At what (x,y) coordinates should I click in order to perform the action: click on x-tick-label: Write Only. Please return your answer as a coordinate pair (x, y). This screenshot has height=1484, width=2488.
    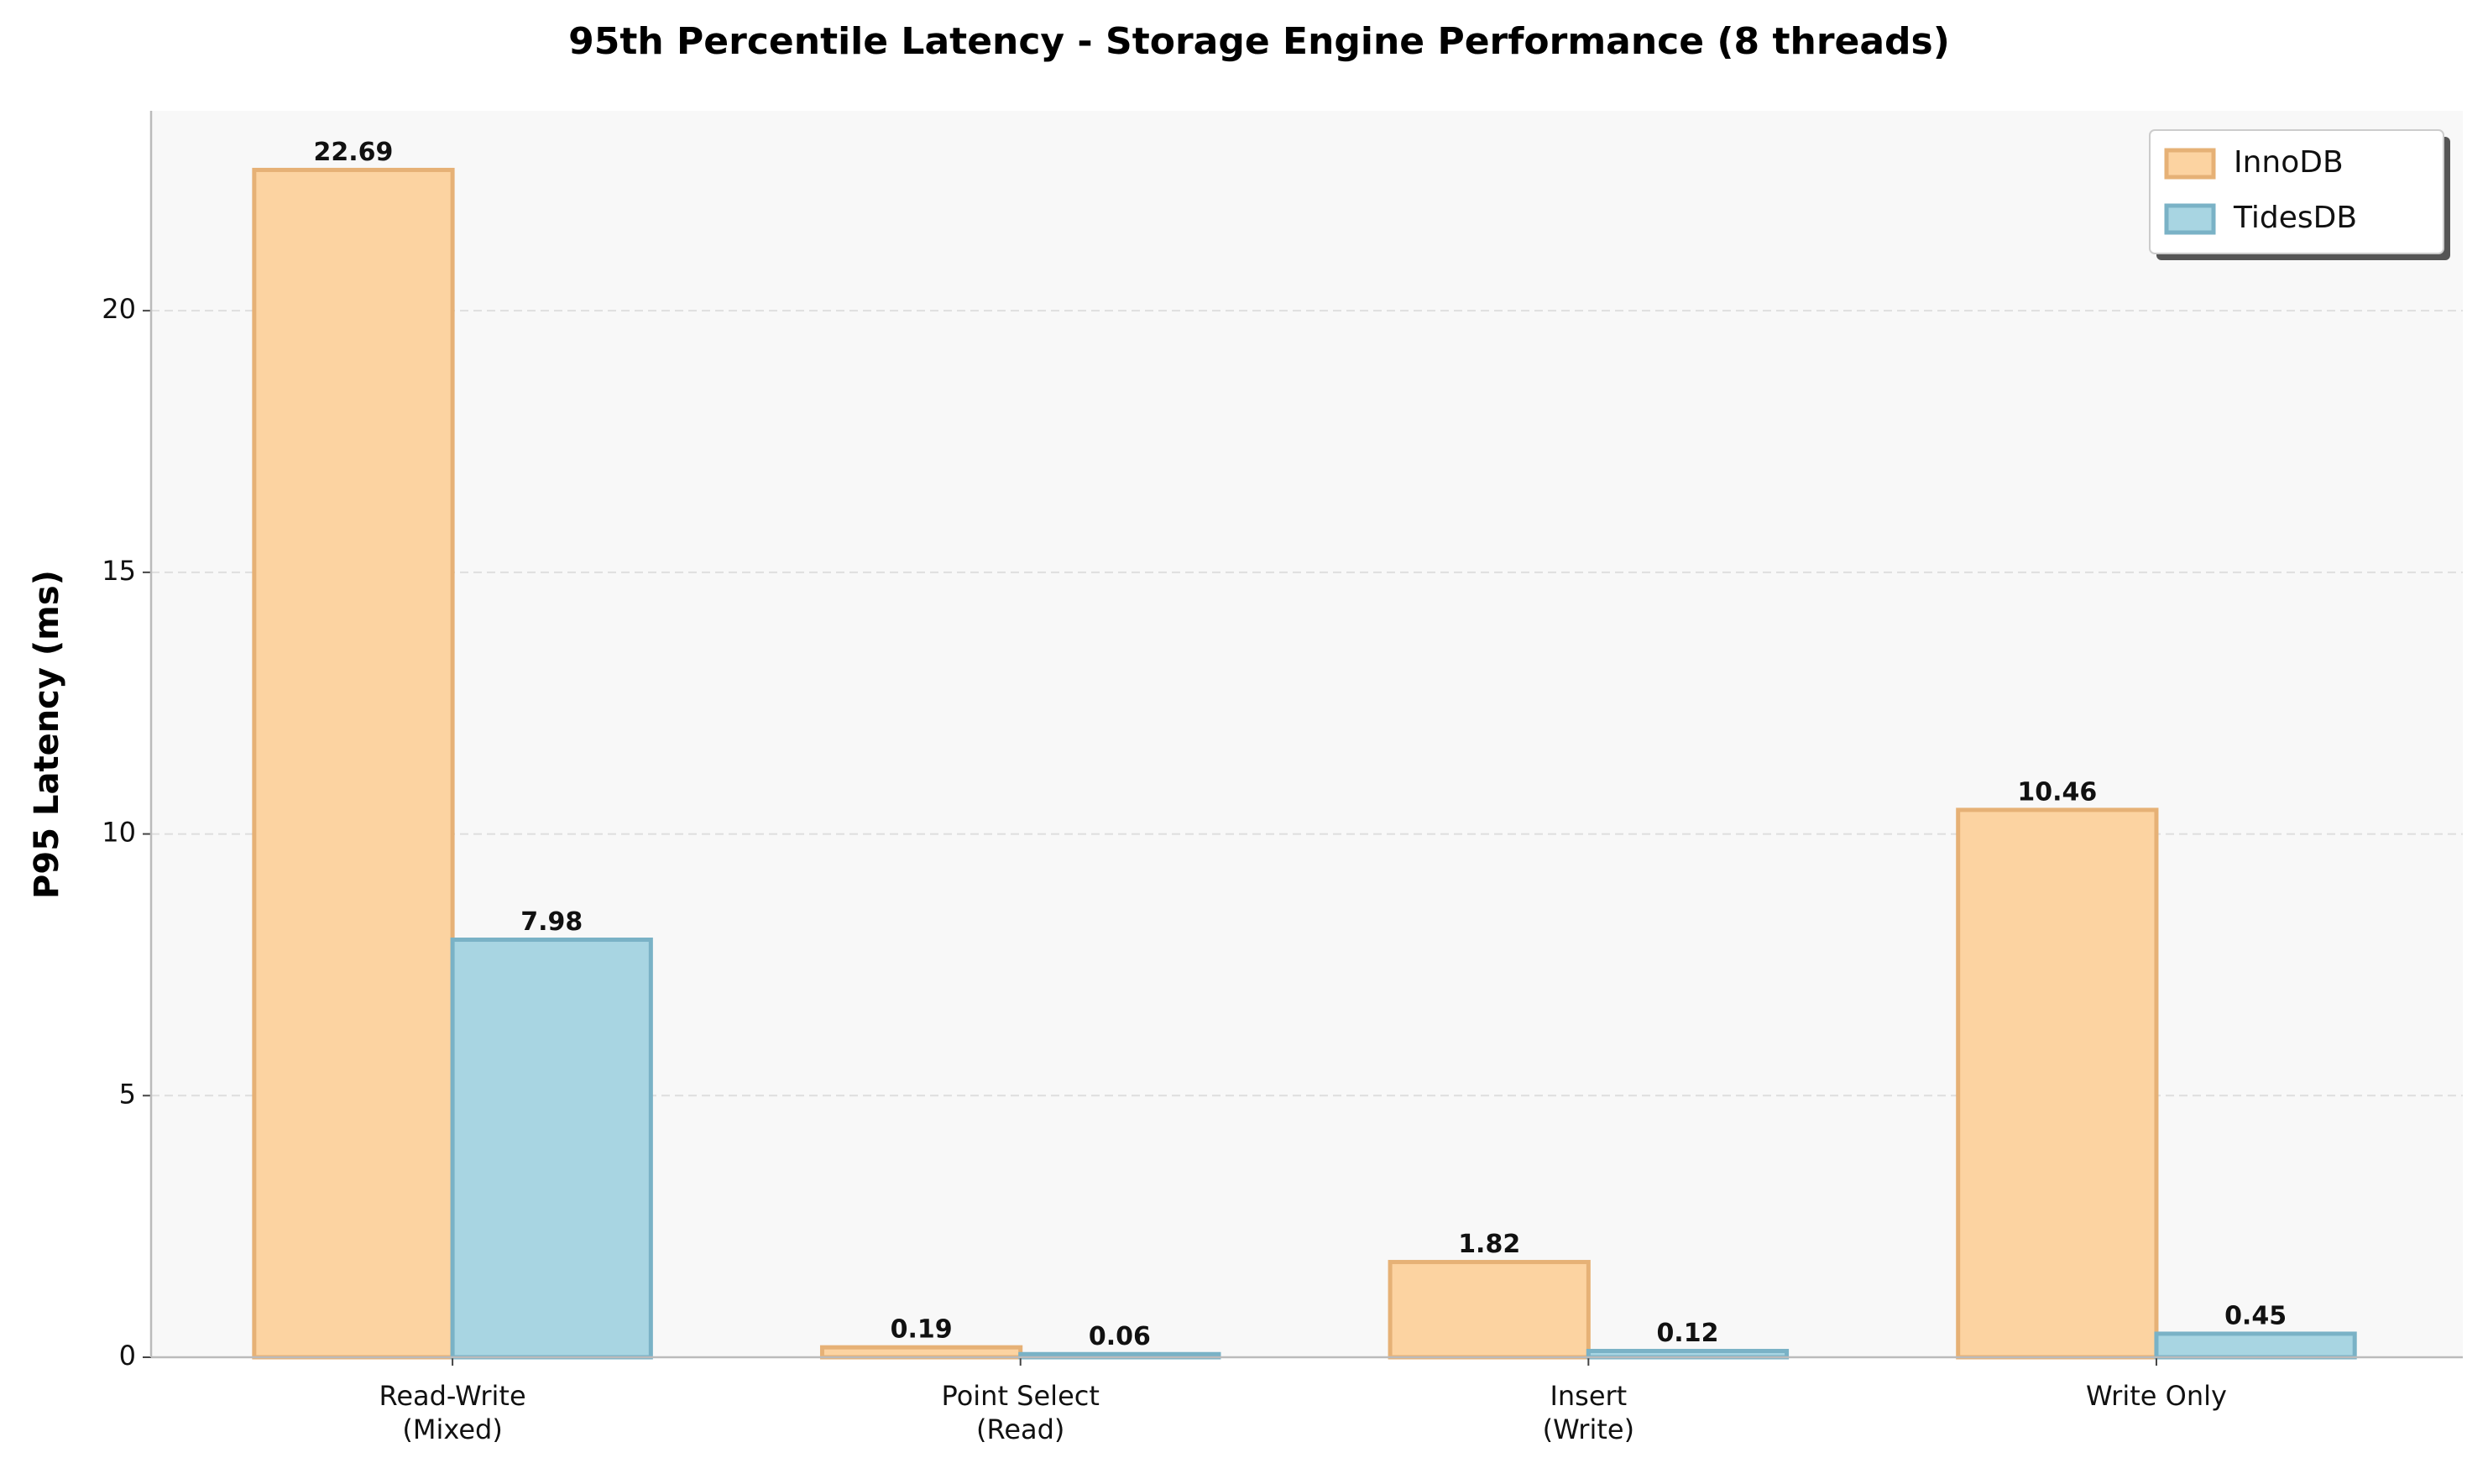
    Looking at the image, I should click on (2156, 1396).